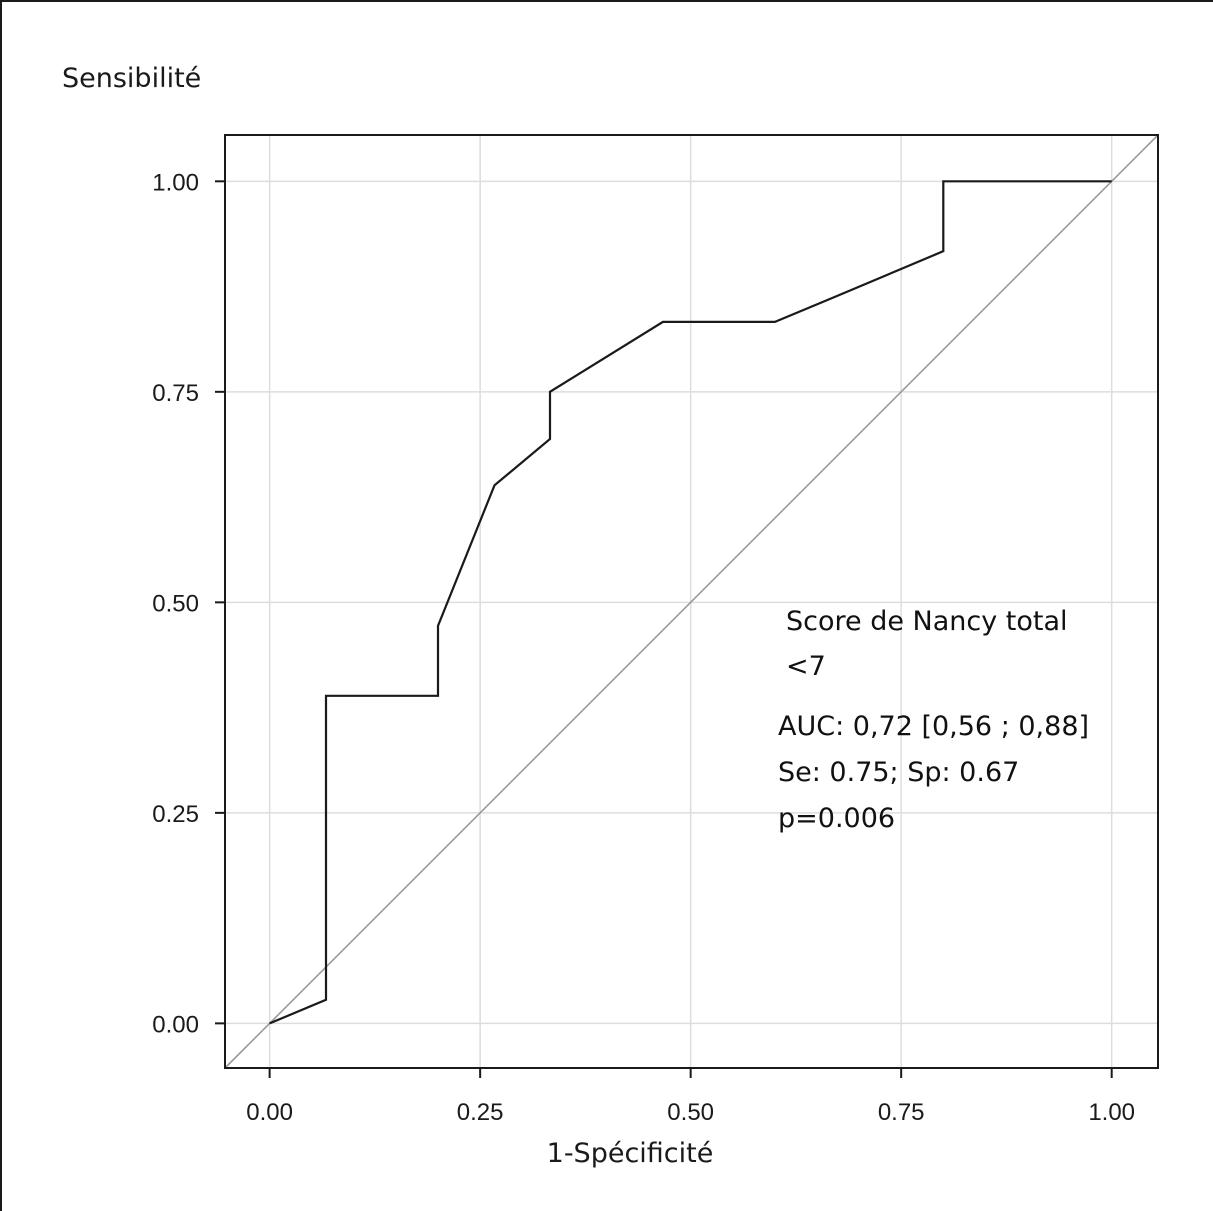 The image size is (1213, 1211). I want to click on annotation-p-value: p=0.006, so click(836, 818).